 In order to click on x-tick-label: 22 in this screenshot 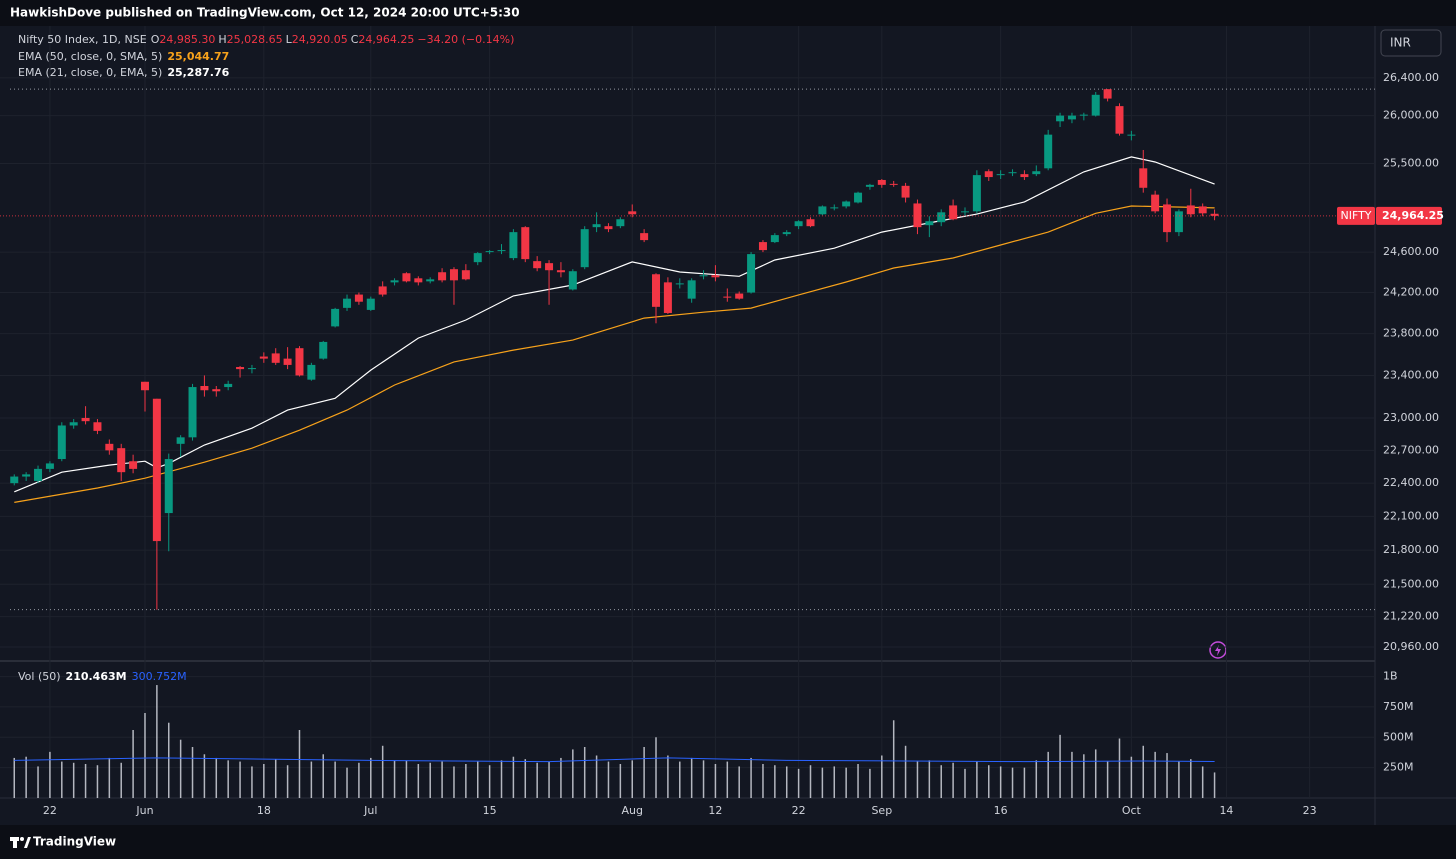, I will do `click(799, 810)`.